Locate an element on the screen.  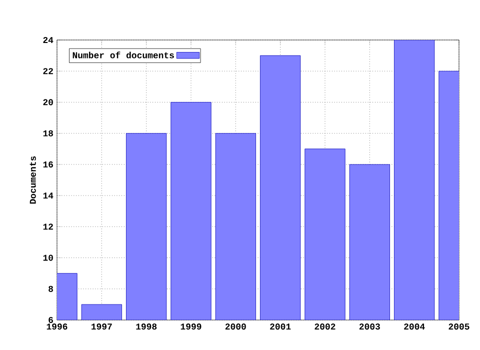
x-tick-label: 2001 is located at coordinates (280, 327).